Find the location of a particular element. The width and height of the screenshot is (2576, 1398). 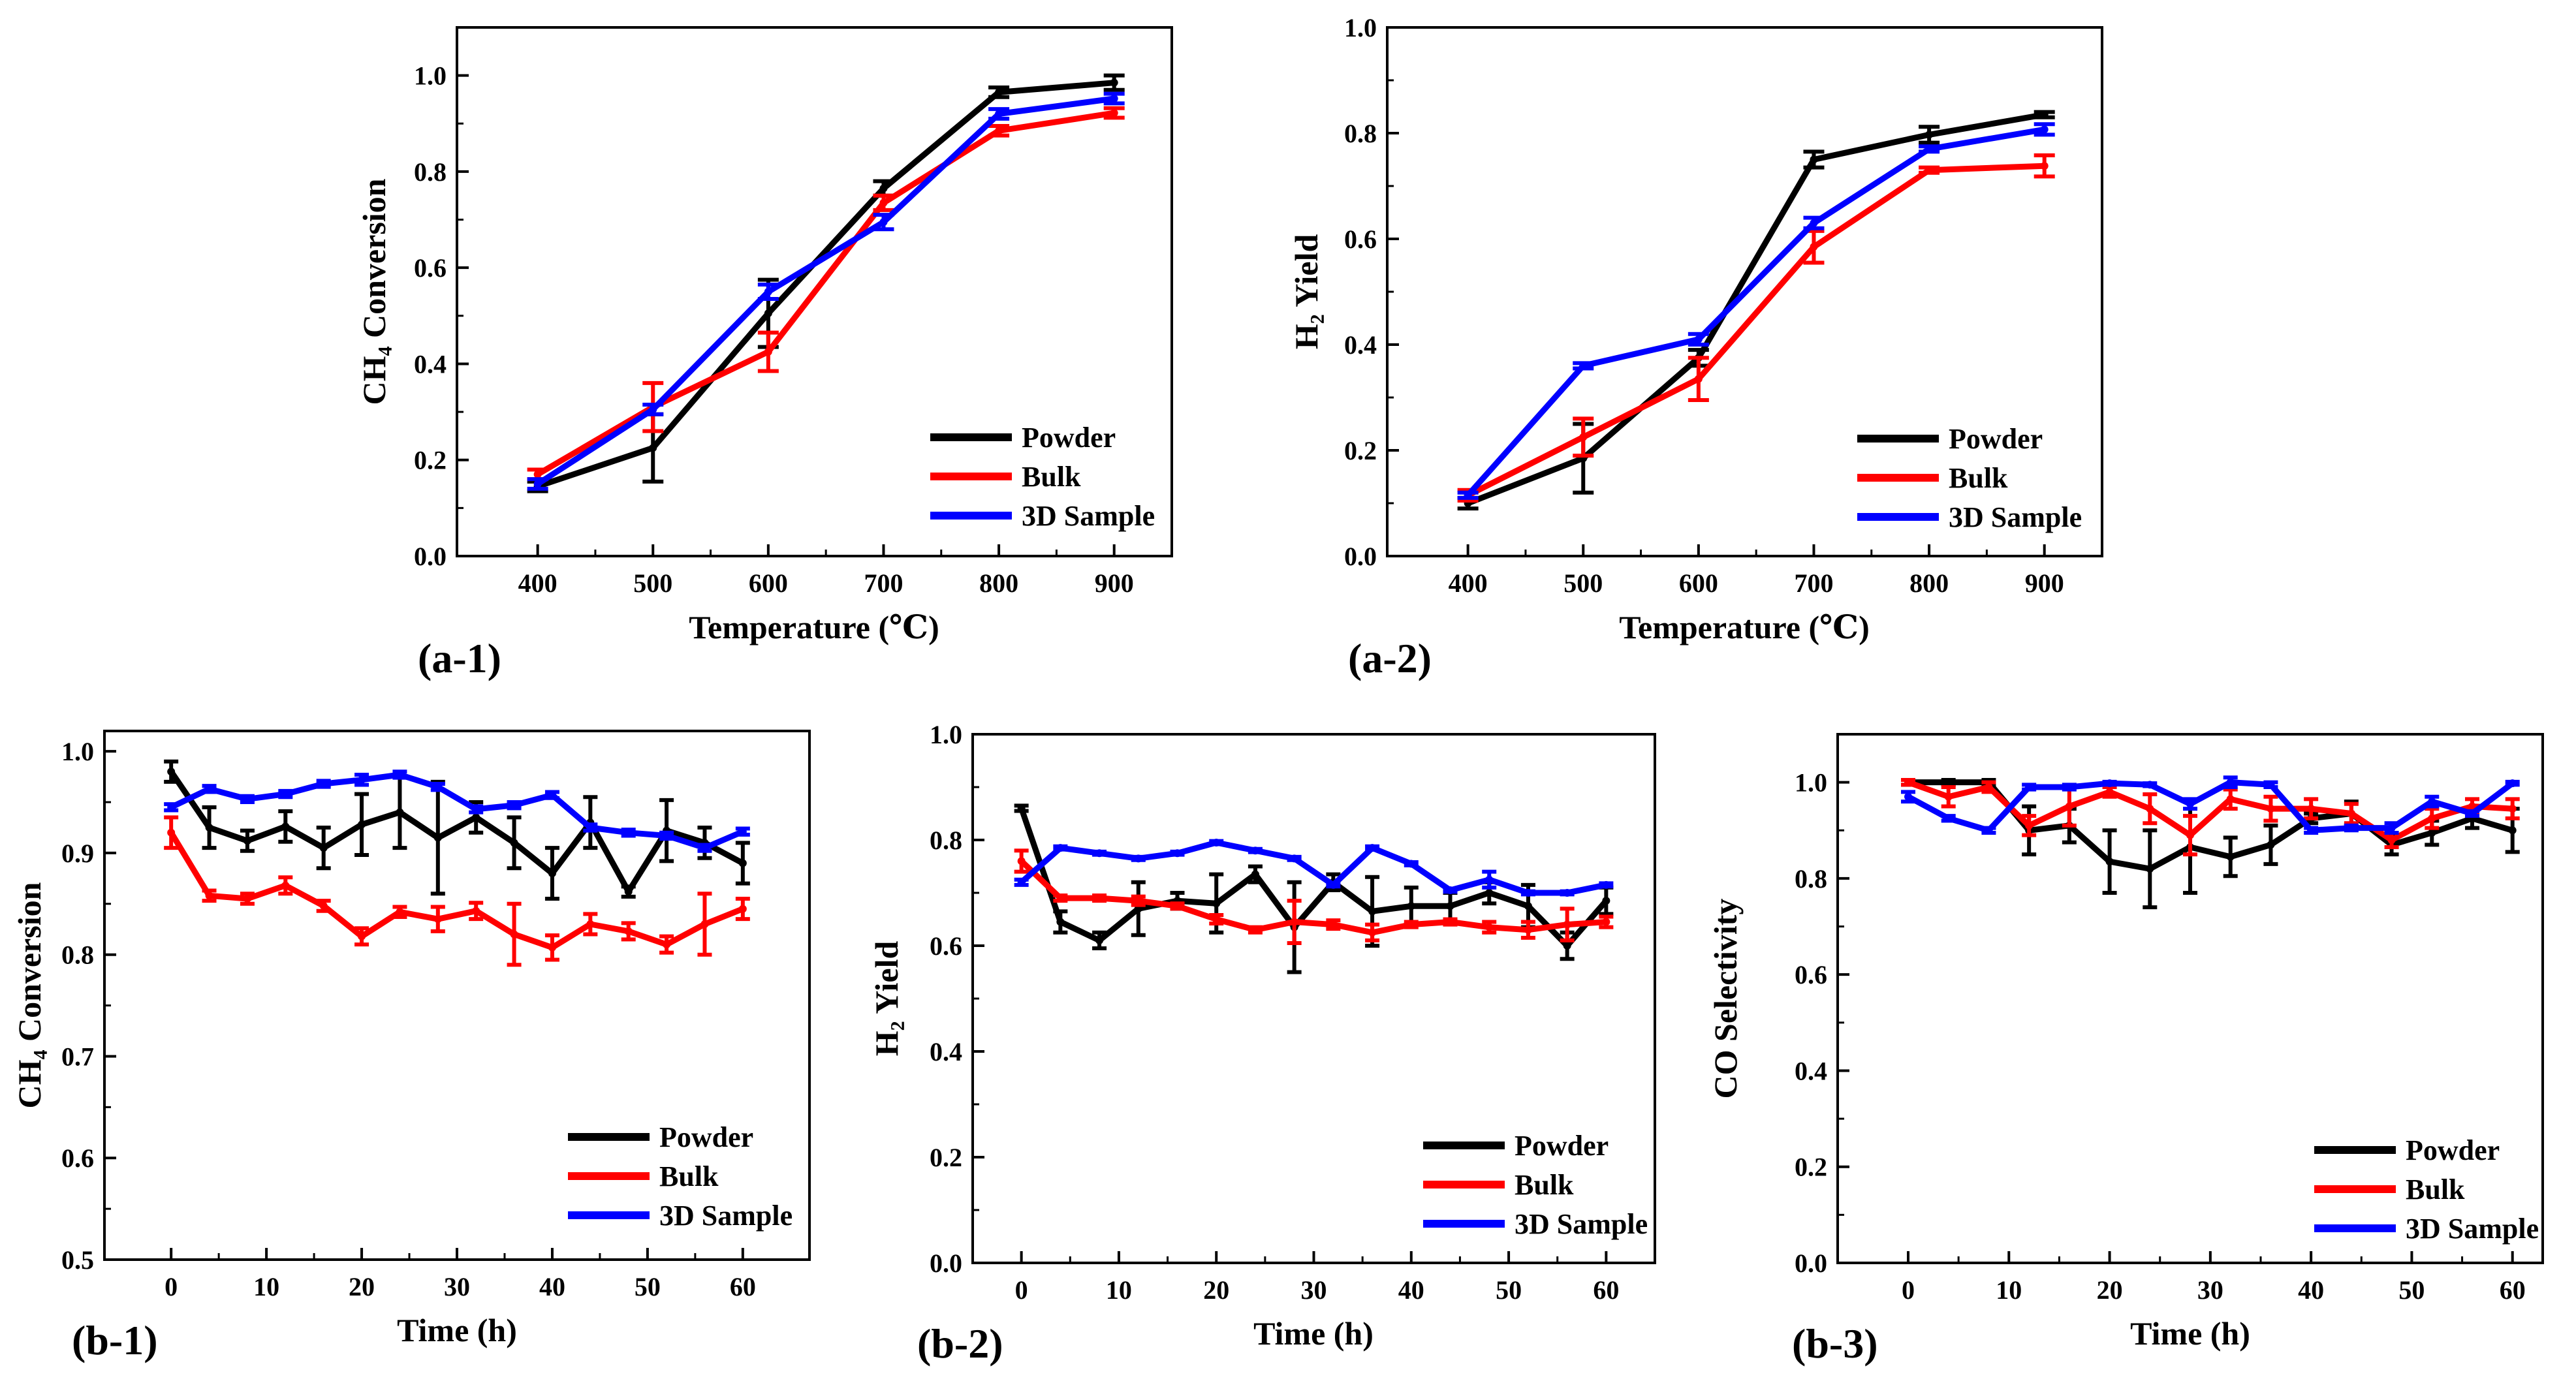

legend-label-powder: Powder is located at coordinates (1069, 438).